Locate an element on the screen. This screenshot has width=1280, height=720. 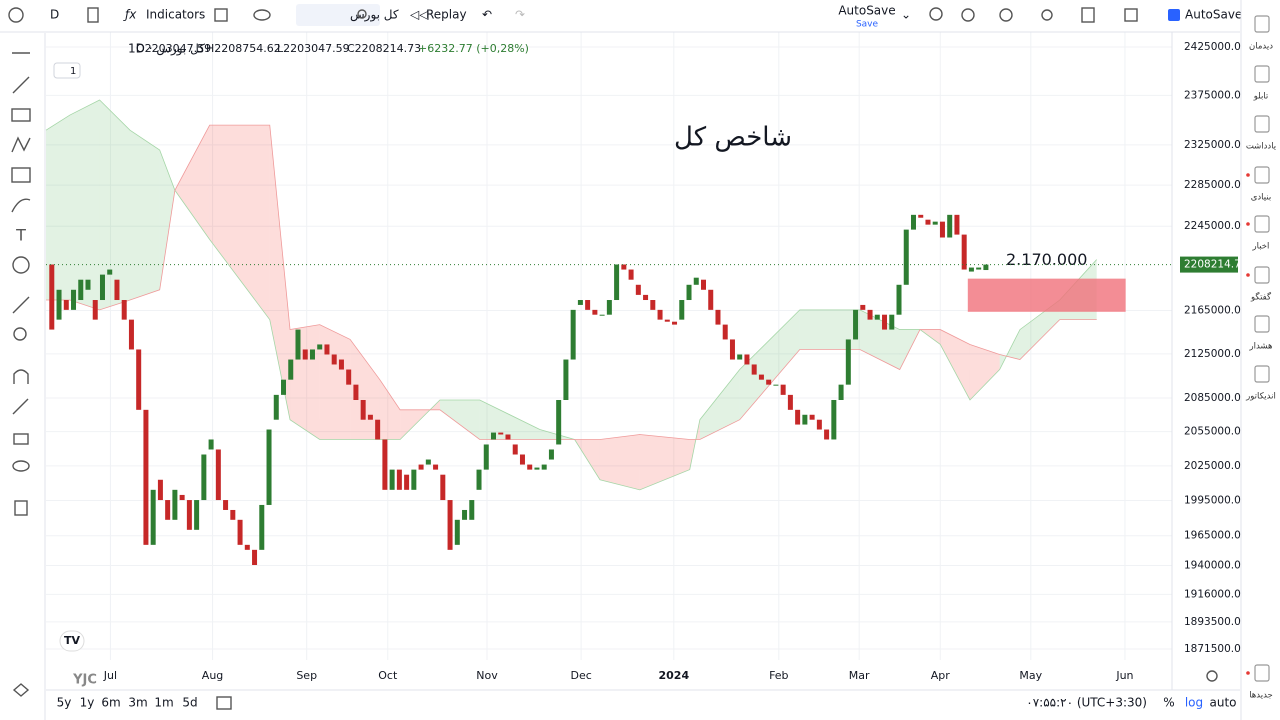
save-label: Save is located at coordinates (867, 25).